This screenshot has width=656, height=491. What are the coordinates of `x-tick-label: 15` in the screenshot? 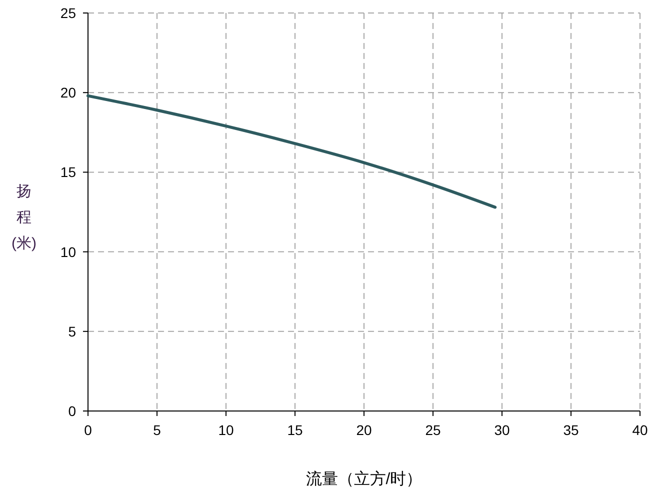 It's located at (295, 430).